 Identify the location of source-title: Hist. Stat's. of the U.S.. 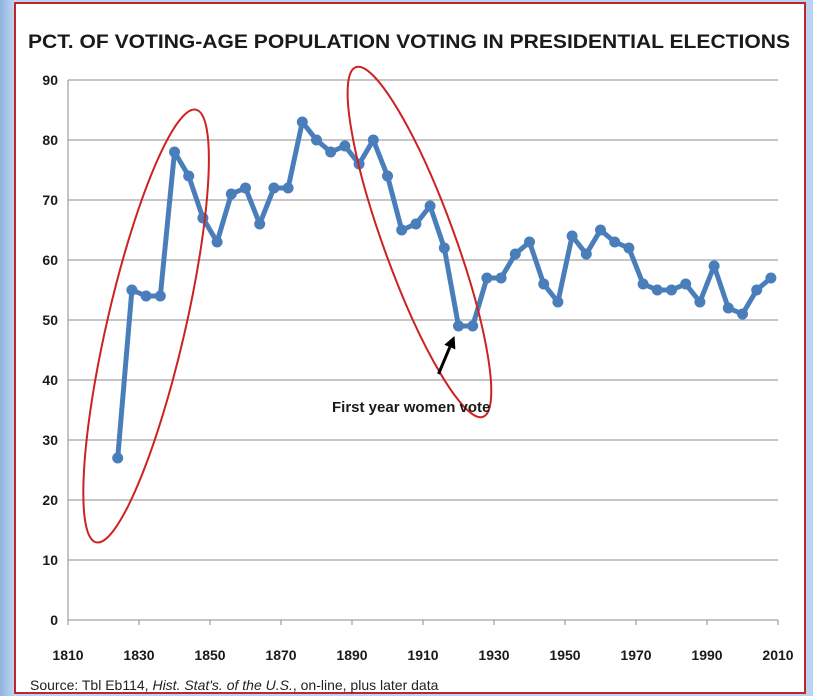
(222, 685).